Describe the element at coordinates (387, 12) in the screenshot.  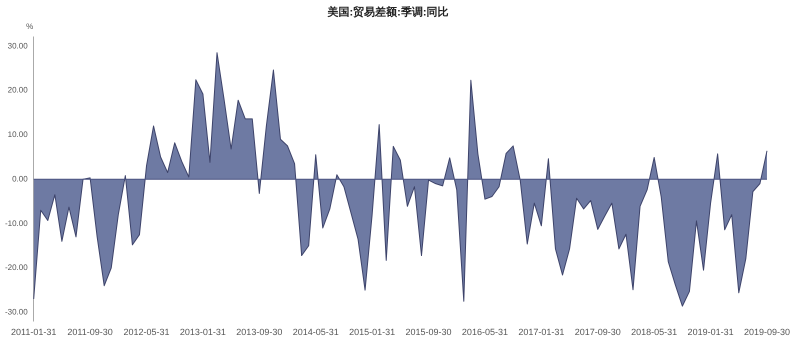
I see `chart-title: 美国:贸易差额:季调:同比` at that location.